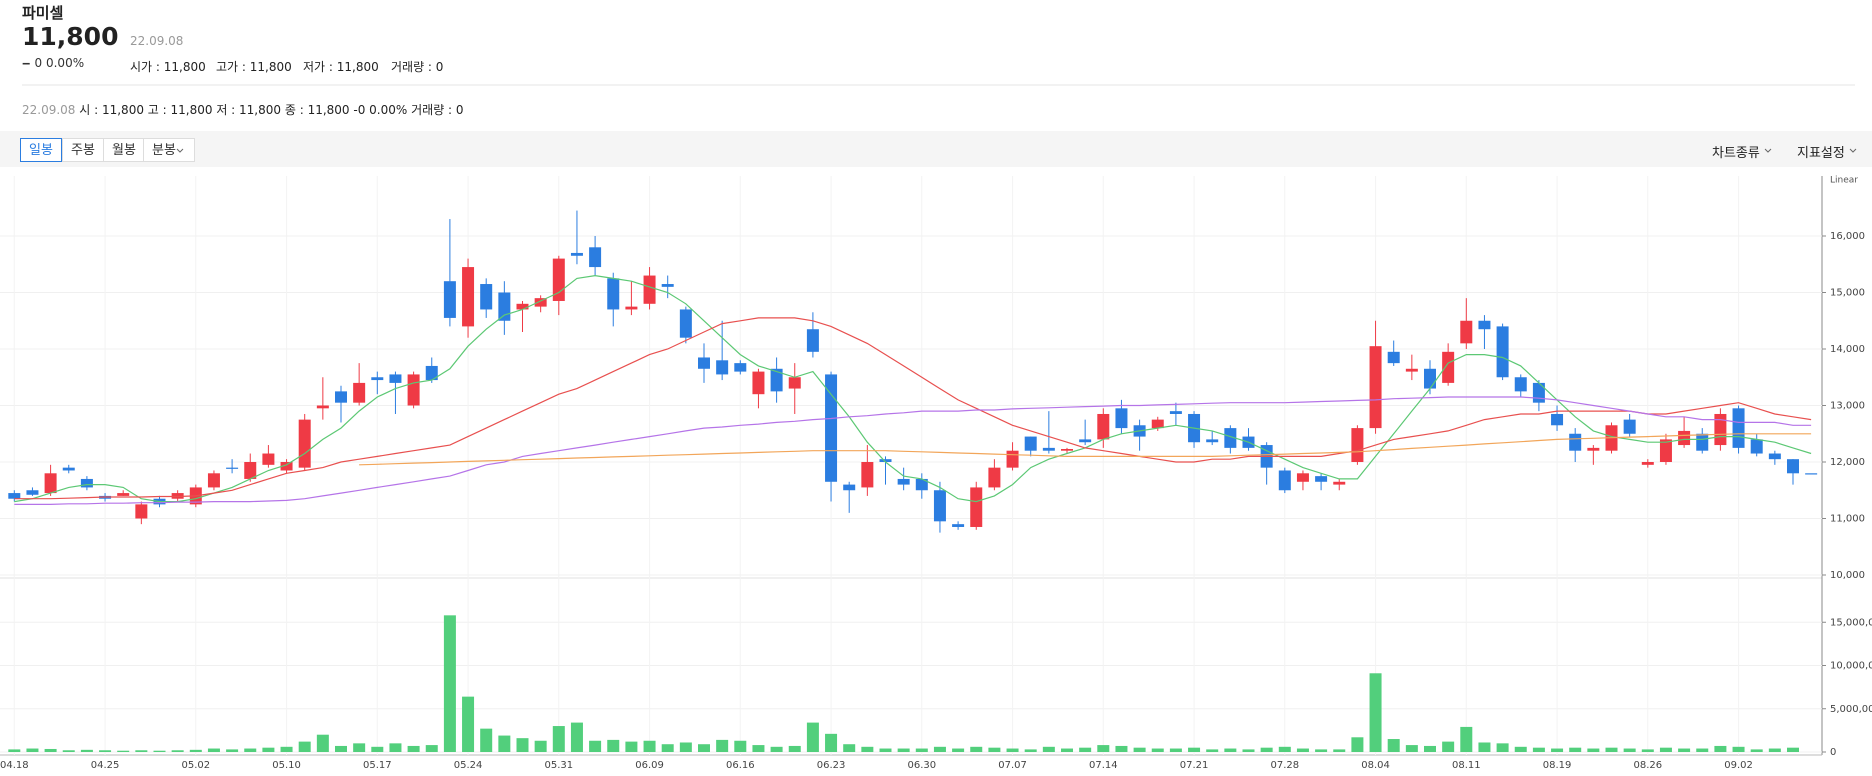 The image size is (1872, 776). Describe the element at coordinates (831, 765) in the screenshot. I see `x-tick-label: 06.23` at that location.